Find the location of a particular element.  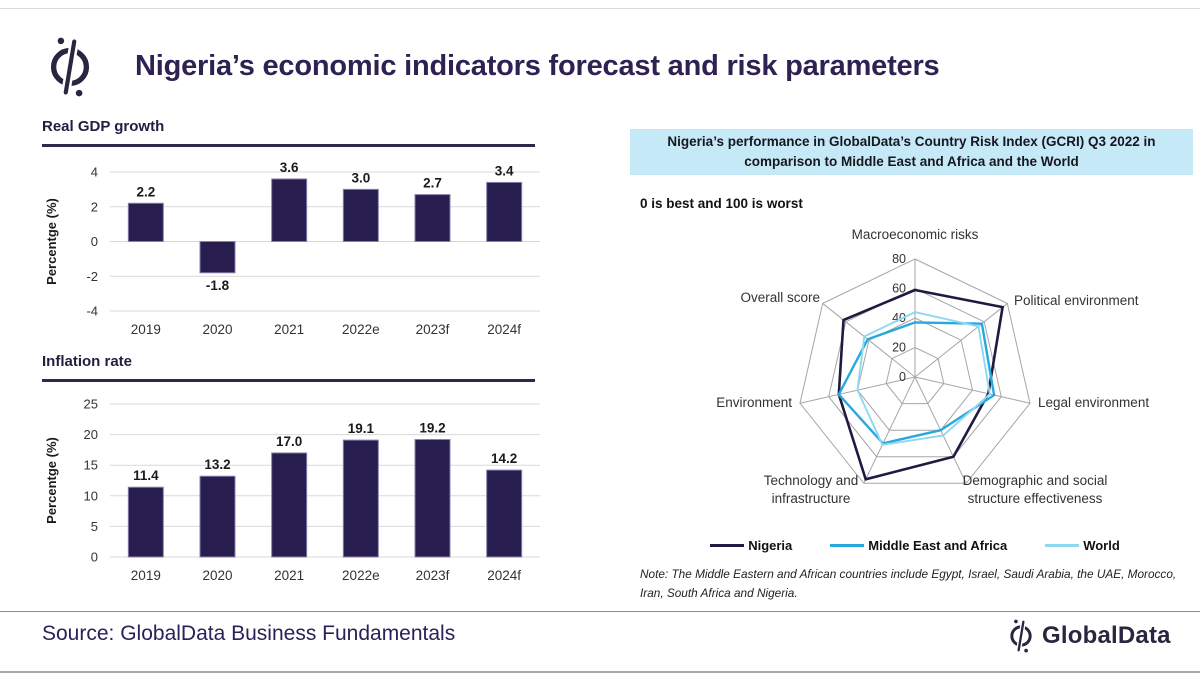

inflation-title-underline is located at coordinates (288, 380).